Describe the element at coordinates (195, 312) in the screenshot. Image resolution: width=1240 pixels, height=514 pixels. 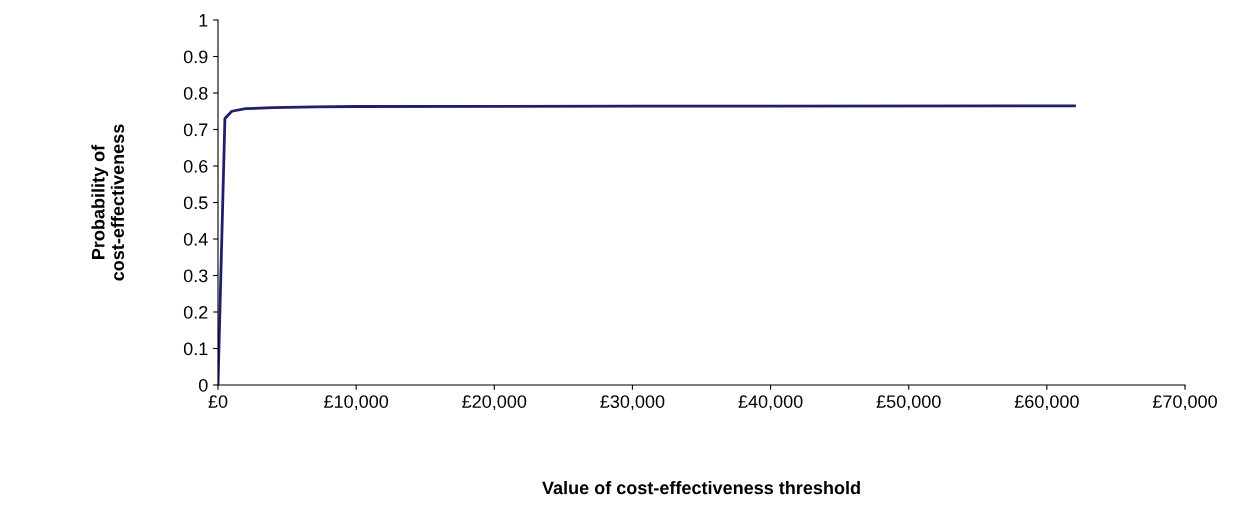
I see `y-tick-label: 0.2` at that location.